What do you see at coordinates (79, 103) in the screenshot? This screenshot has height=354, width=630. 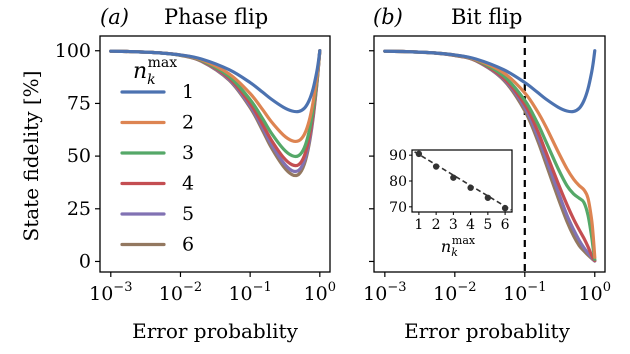 I see `panel-a-y-tick-label: 75` at bounding box center [79, 103].